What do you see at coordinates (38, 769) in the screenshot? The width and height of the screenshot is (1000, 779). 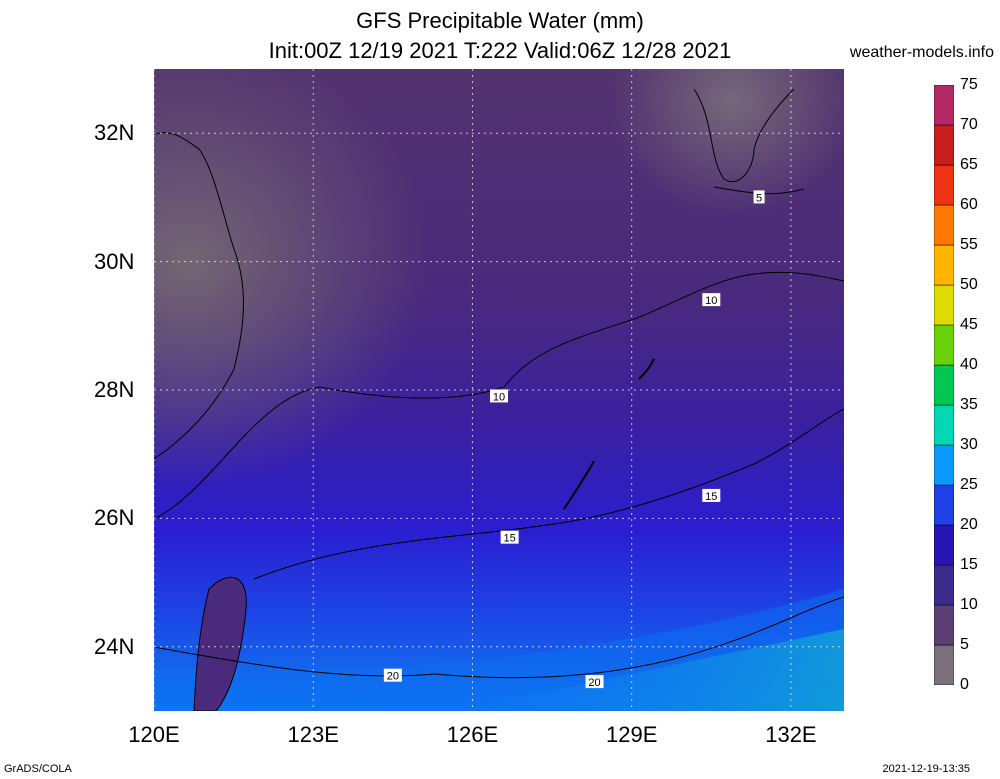 I see `software-credit: GrADS/COLA` at bounding box center [38, 769].